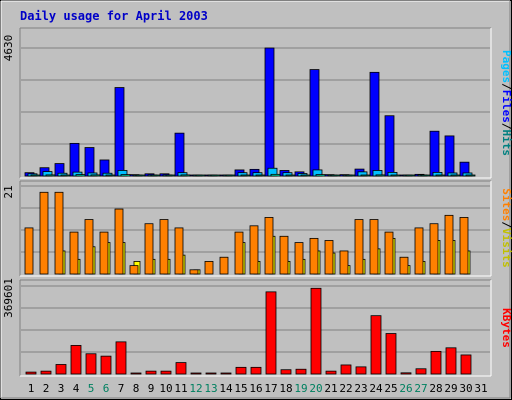 This screenshot has height=400, width=512. What do you see at coordinates (46, 388) in the screenshot?
I see `x-tick-day-2: 2` at bounding box center [46, 388].